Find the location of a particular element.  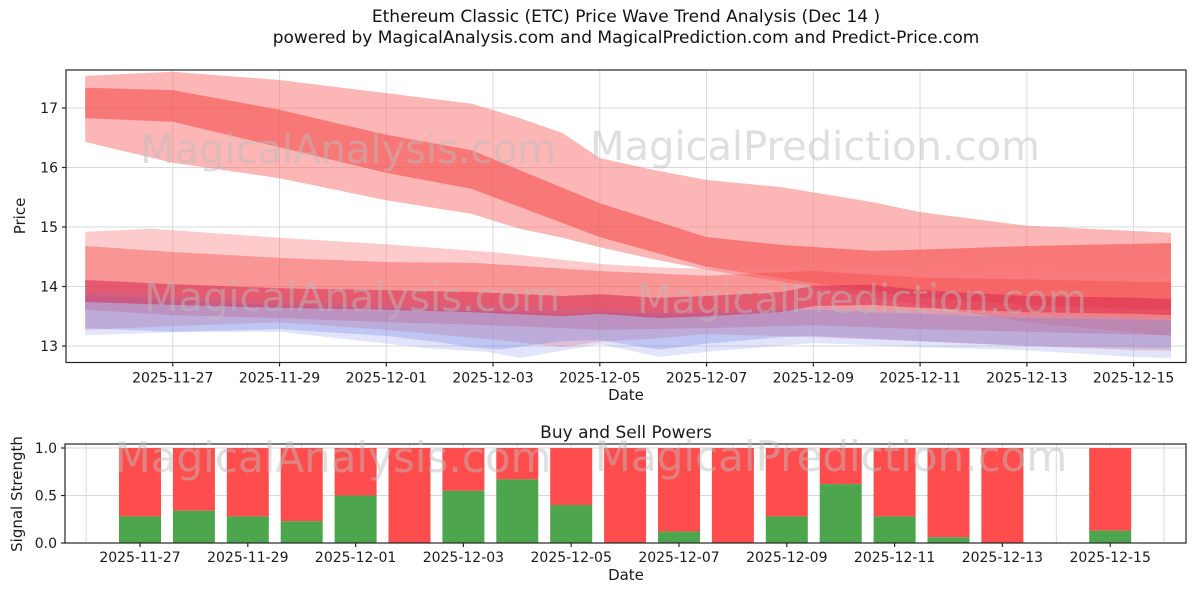

chart-title-buy-sell: Buy and Sell Powers is located at coordinates (626, 433).